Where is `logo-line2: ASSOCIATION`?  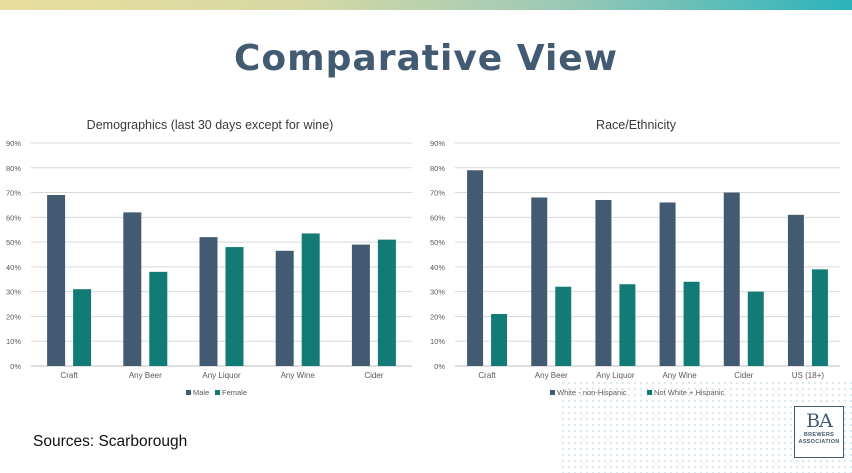 logo-line2: ASSOCIATION is located at coordinates (819, 442).